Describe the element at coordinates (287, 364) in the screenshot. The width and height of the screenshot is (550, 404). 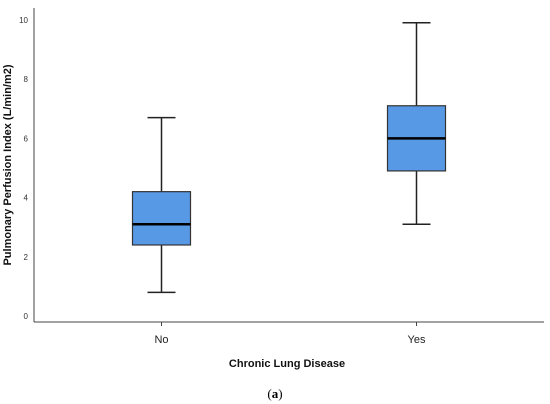
I see `x-axis-title: Chronic Lung Disease` at that location.